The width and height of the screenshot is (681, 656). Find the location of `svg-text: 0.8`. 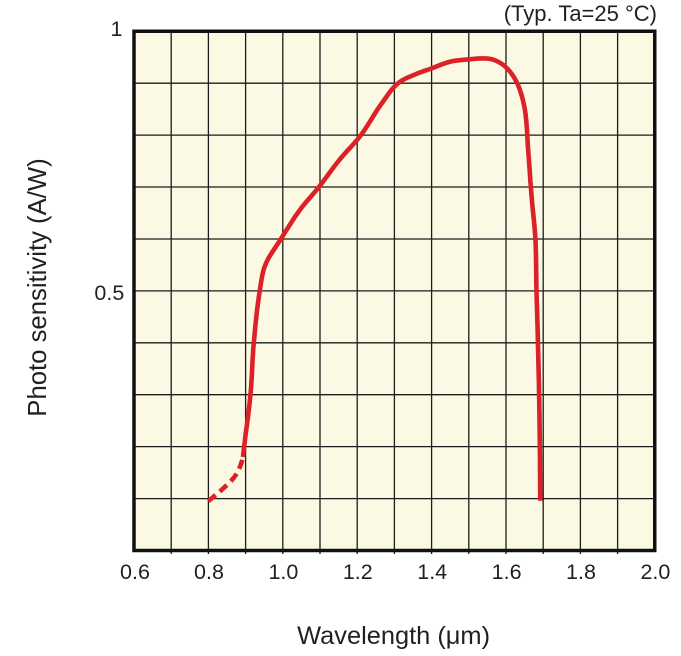

svg-text: 0.8 is located at coordinates (209, 572).